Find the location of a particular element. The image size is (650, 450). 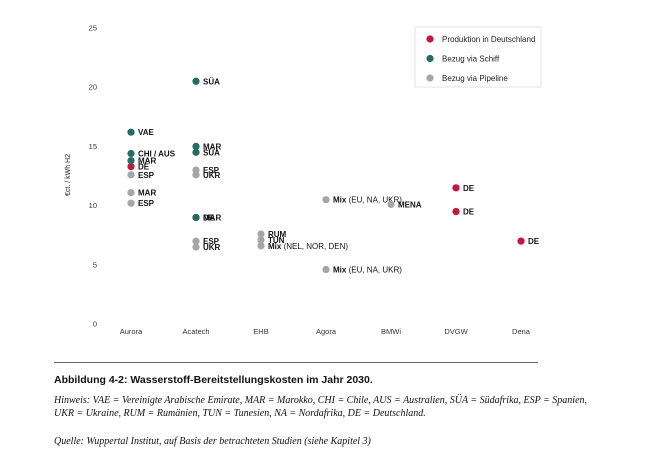

legend-entry: Bezug via Pipeline is located at coordinates (475, 78).